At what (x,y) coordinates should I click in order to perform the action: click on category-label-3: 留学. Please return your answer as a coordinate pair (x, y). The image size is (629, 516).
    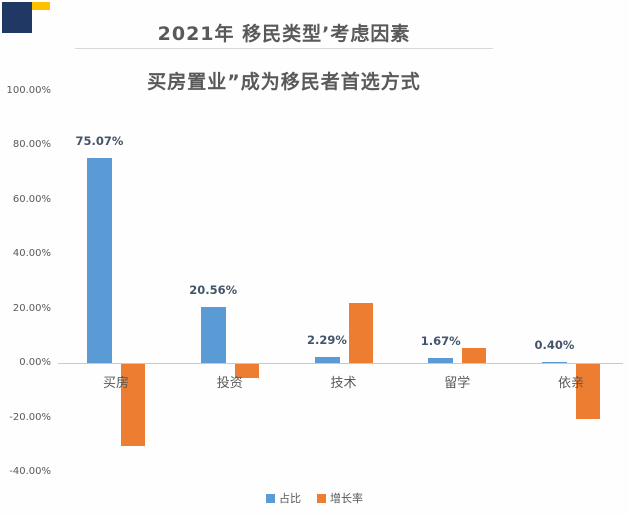
    Looking at the image, I should click on (457, 383).